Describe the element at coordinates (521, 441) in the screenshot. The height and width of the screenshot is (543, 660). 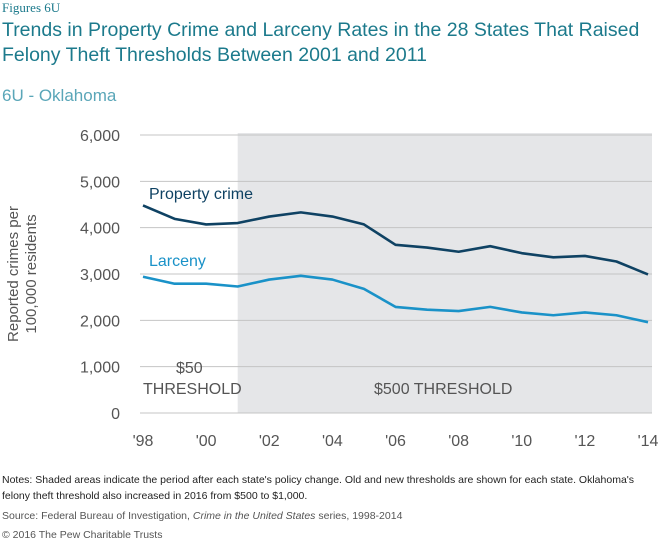
I see `x-tick-label: '10` at that location.